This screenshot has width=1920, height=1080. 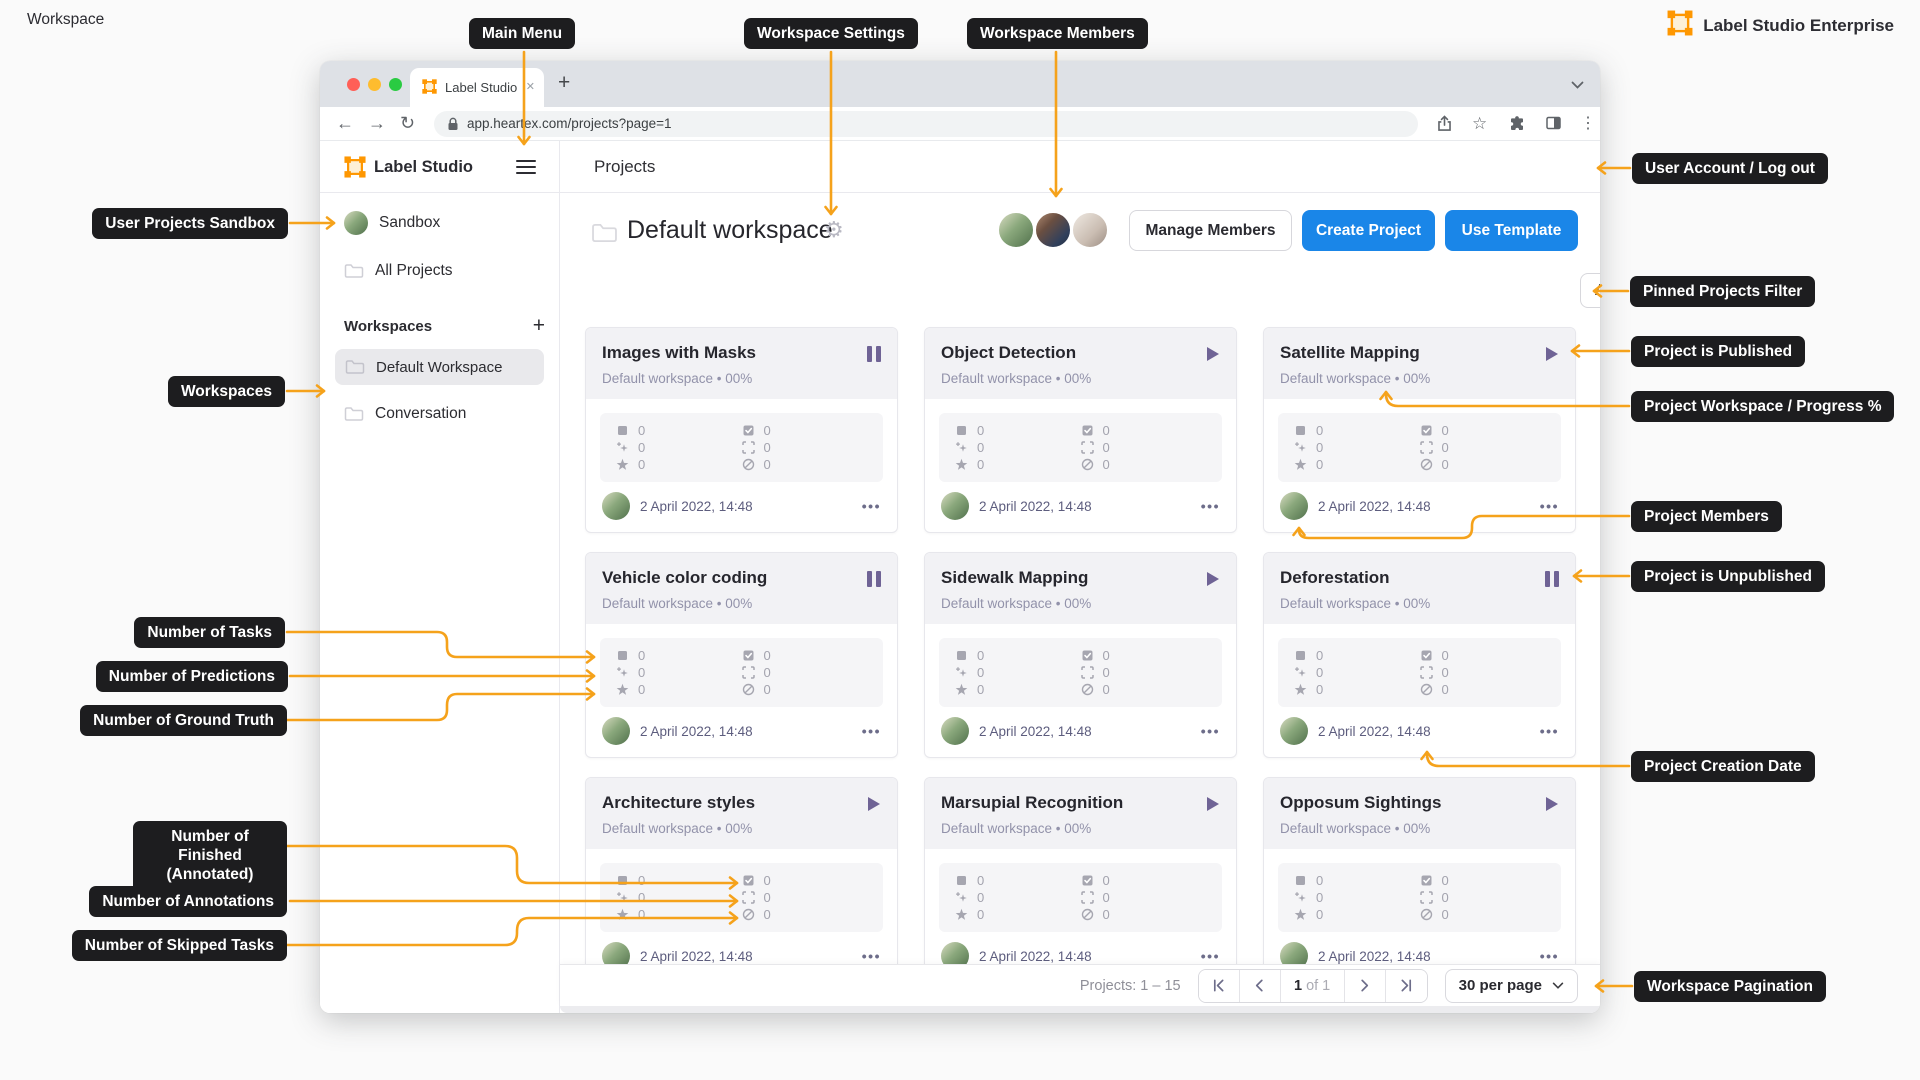 What do you see at coordinates (1009, 352) in the screenshot?
I see `project-title: Object Detection` at bounding box center [1009, 352].